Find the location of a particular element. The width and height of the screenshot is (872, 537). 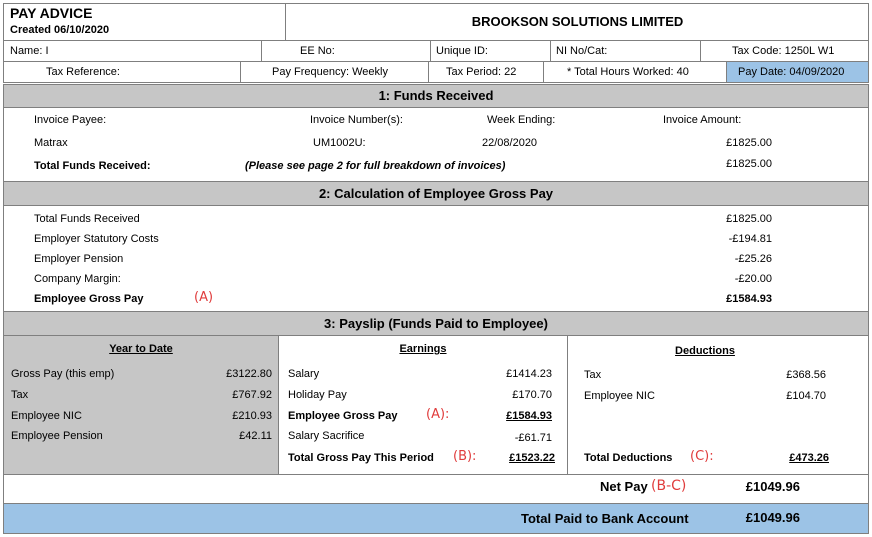

net-pay-label: Net Pay is located at coordinates (624, 486).